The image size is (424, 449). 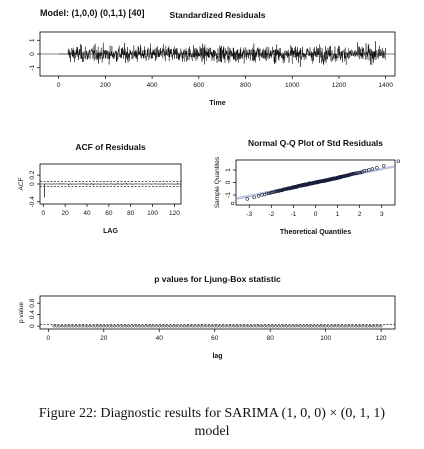 What do you see at coordinates (104, 338) in the screenshot?
I see `ljungbox-xtick-label: 20` at bounding box center [104, 338].